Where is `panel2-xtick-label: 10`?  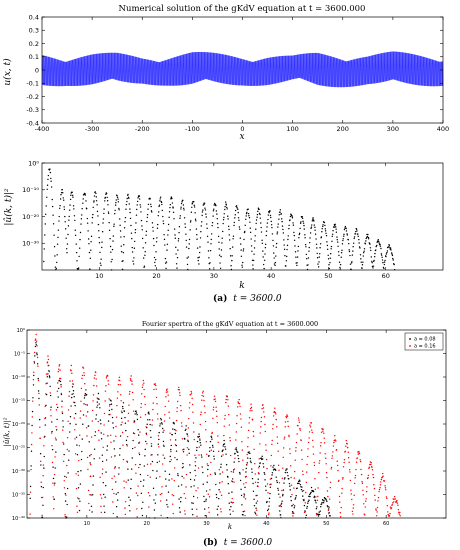 panel2-xtick-label: 10 is located at coordinates (99, 276).